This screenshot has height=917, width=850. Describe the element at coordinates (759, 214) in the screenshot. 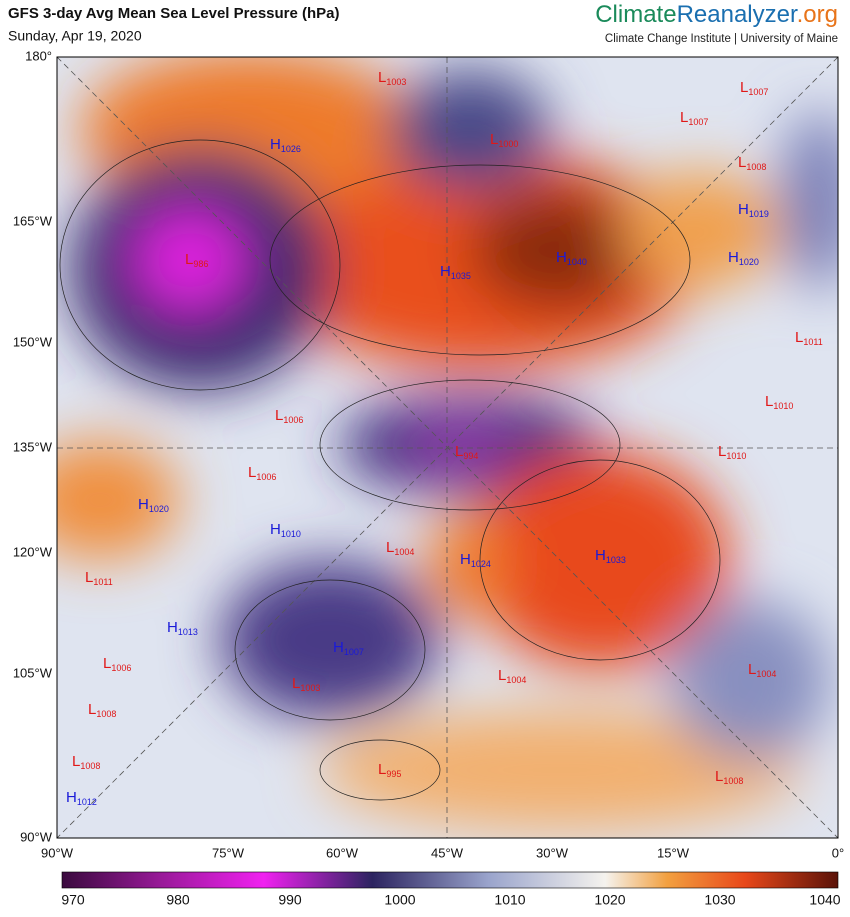

I see `center-value: 1019` at that location.